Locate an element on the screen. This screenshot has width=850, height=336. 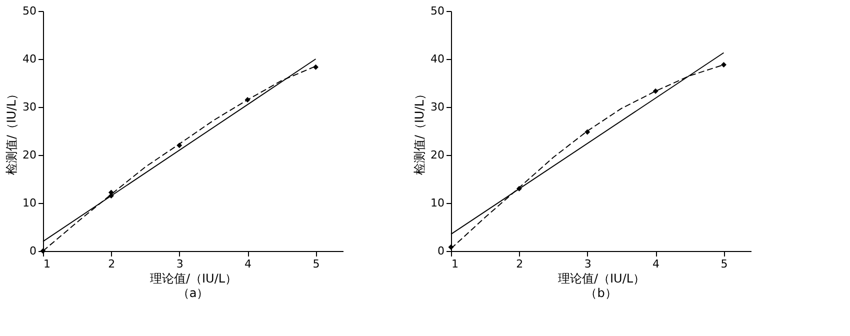
text: （a） is located at coordinates (193, 293).